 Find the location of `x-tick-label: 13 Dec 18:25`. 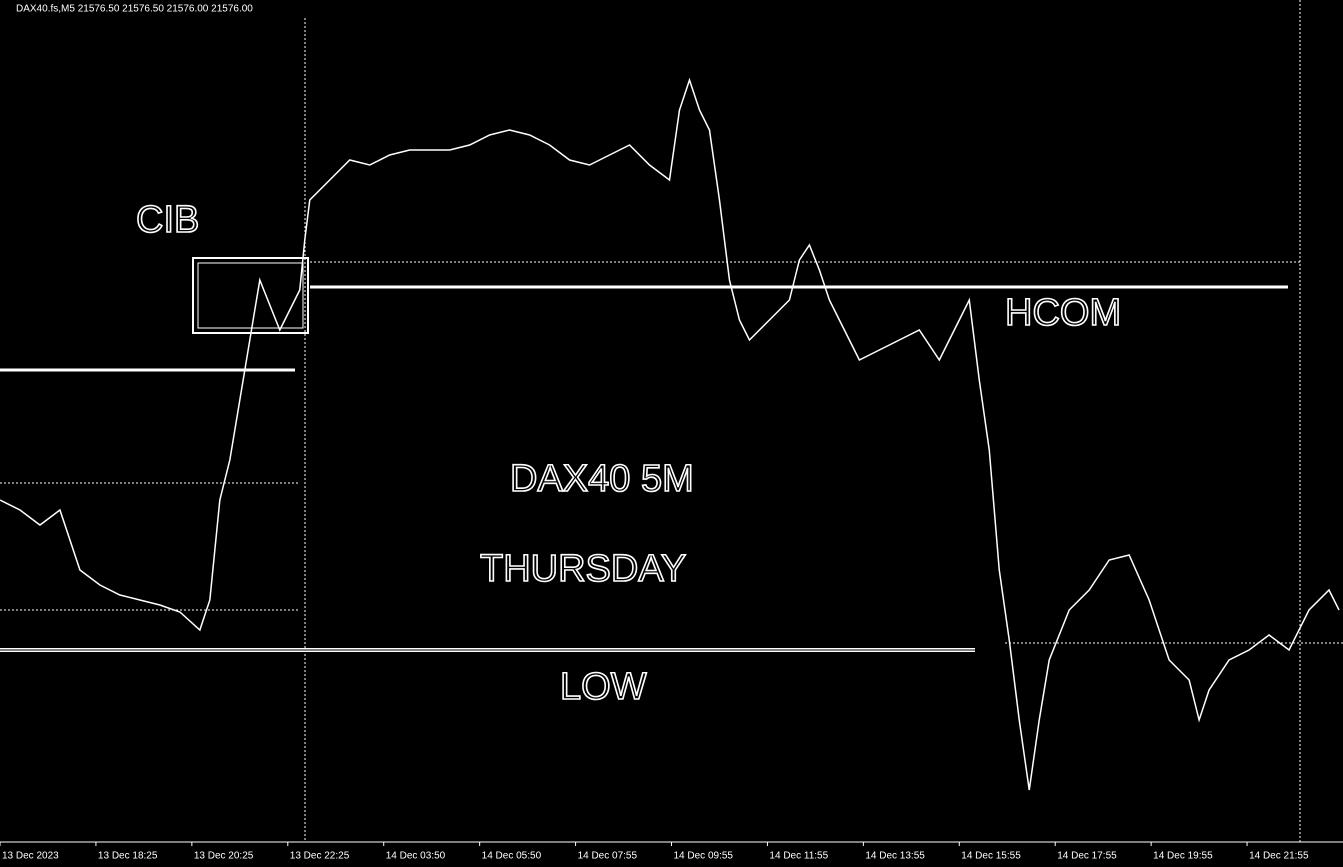

x-tick-label: 13 Dec 18:25 is located at coordinates (128, 856).